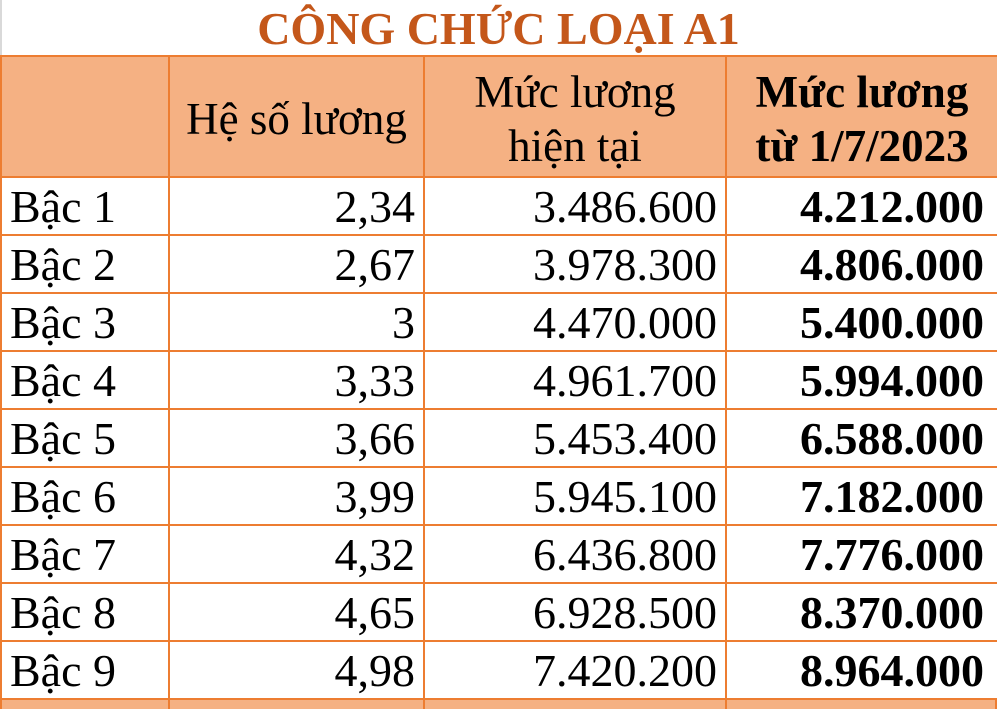 The width and height of the screenshot is (997, 709). What do you see at coordinates (861, 496) in the screenshot?
I see `cell-new-salary: 7.182.000` at bounding box center [861, 496].